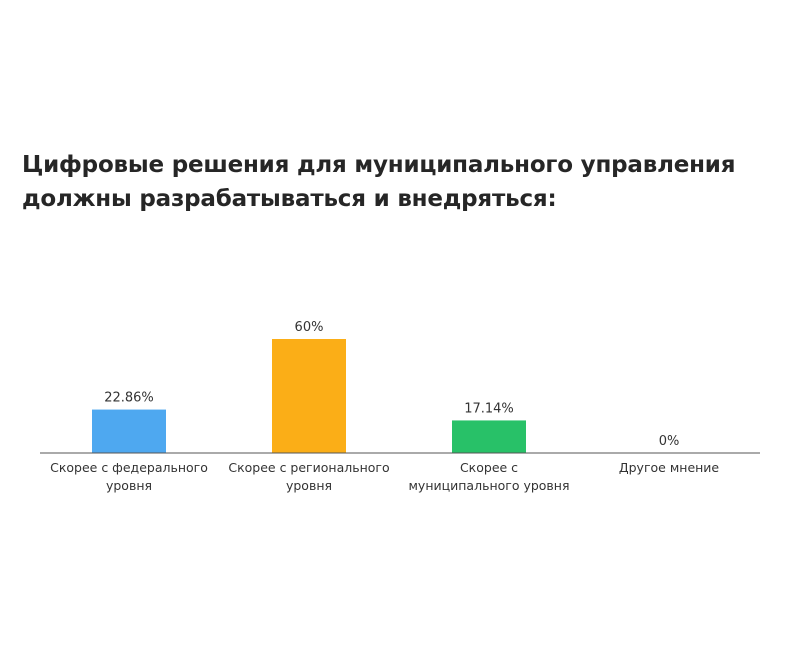  Describe the element at coordinates (489, 408) in the screenshot. I see `value-label-3: 17.14%` at that location.